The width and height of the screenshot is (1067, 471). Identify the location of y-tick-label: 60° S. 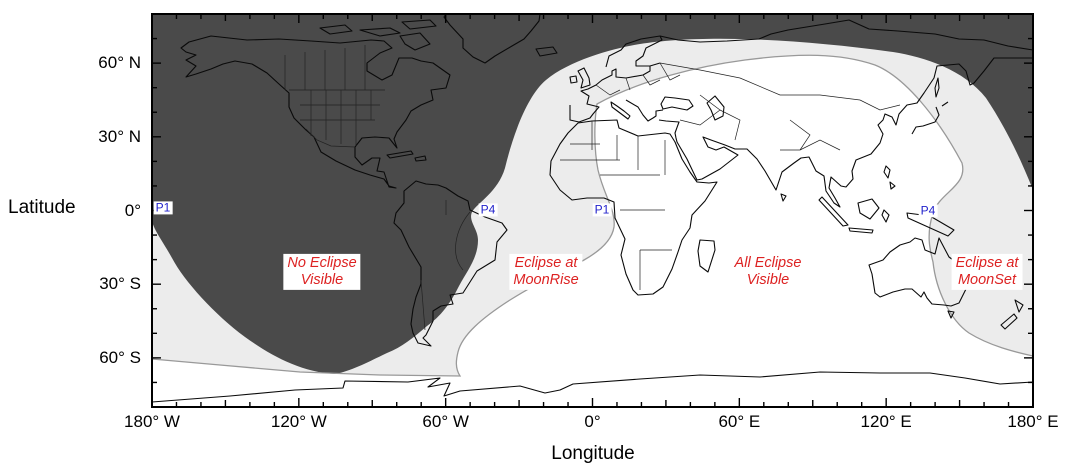
(120, 357).